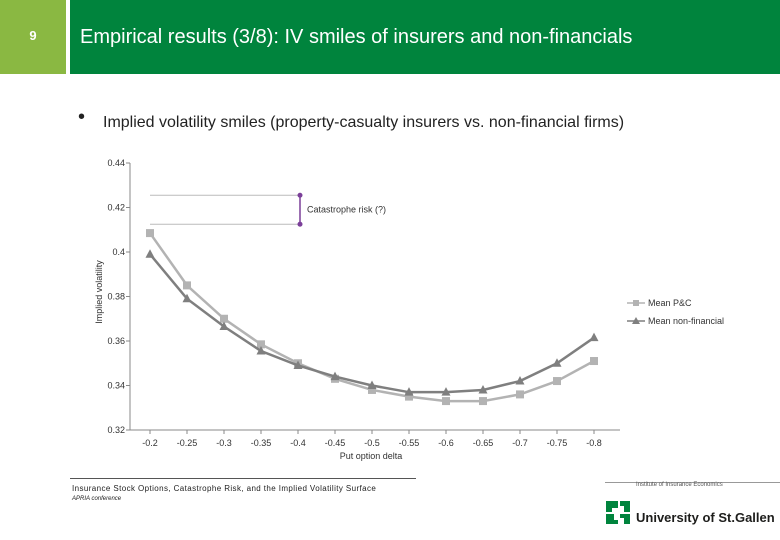  What do you see at coordinates (224, 443) in the screenshot?
I see `x-tick-label: -0.3` at bounding box center [224, 443].